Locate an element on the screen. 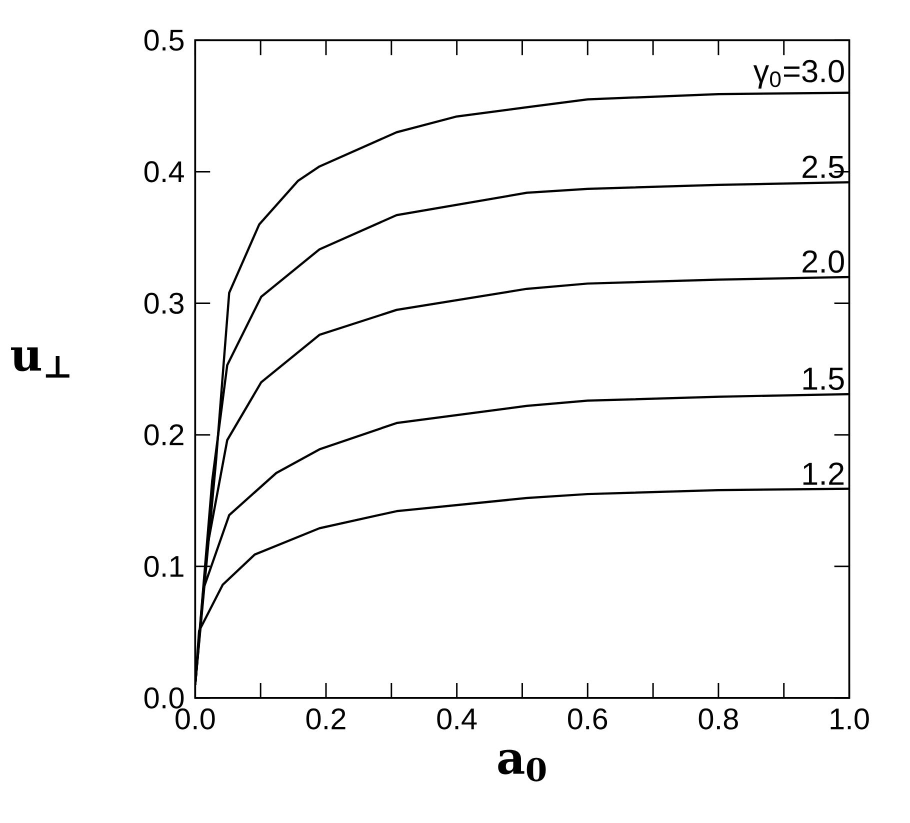 The width and height of the screenshot is (910, 823). x-tick-label: 0.6 is located at coordinates (588, 719).